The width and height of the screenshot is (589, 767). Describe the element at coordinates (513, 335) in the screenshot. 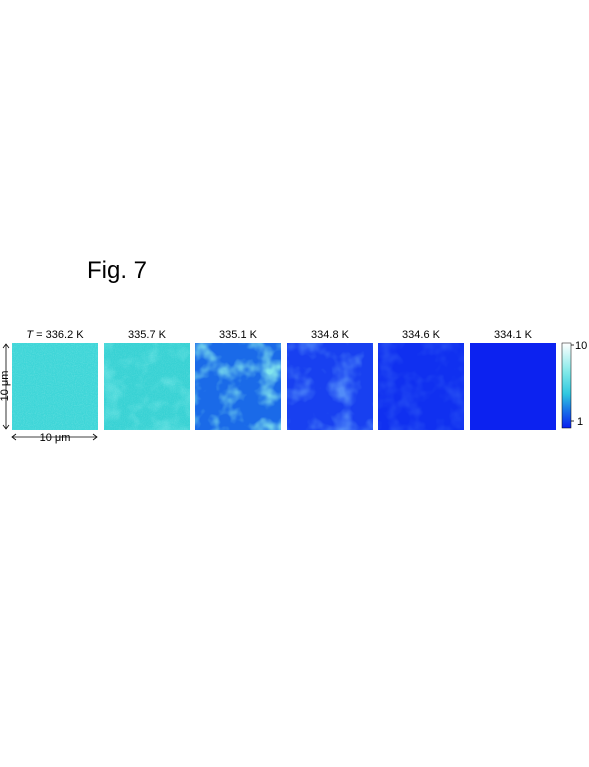

I see `panel-label: 334.1 K` at that location.